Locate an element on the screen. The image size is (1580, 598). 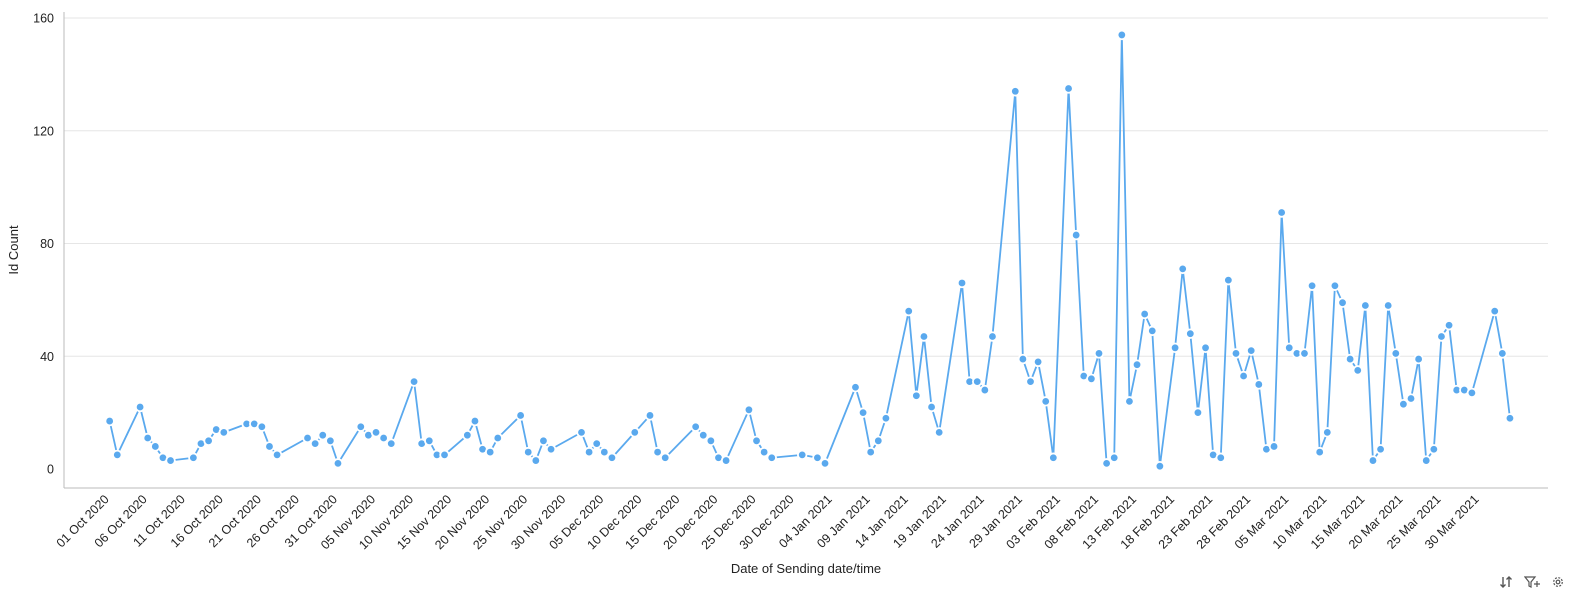
settings-button is located at coordinates (1558, 582).